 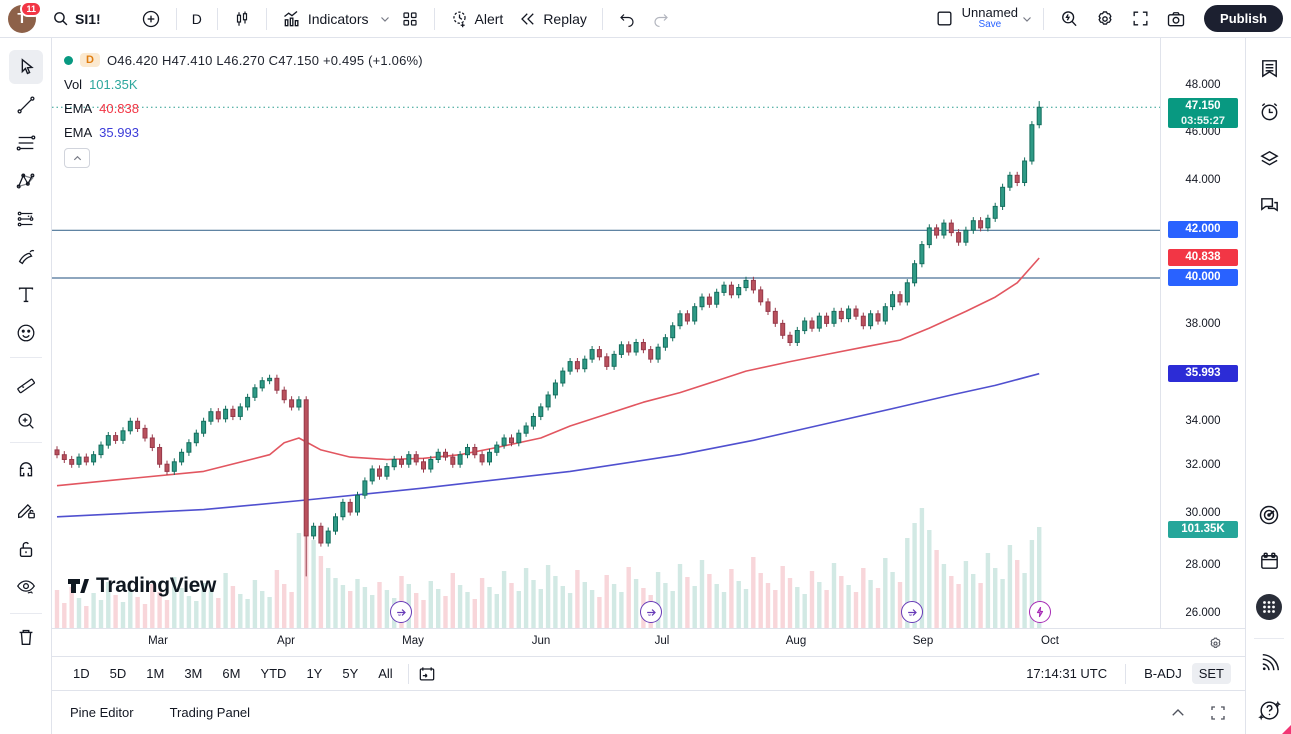 I want to click on session-button: SET, so click(x=1211, y=673).